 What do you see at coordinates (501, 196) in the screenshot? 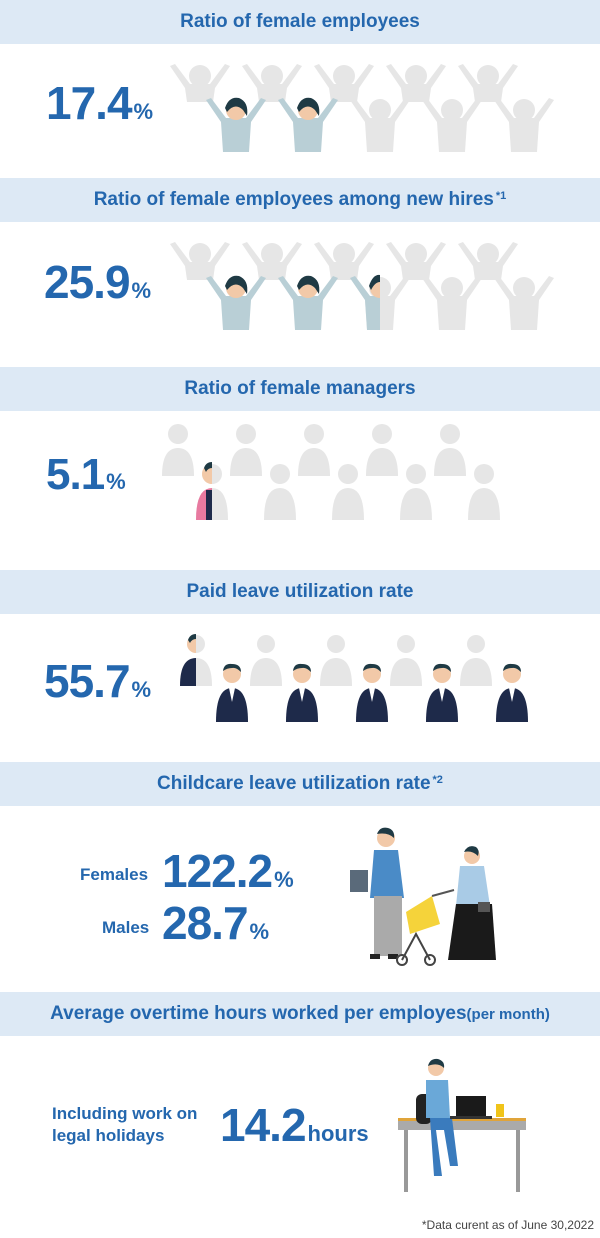
I see `footnote-marker: *1` at bounding box center [501, 196].